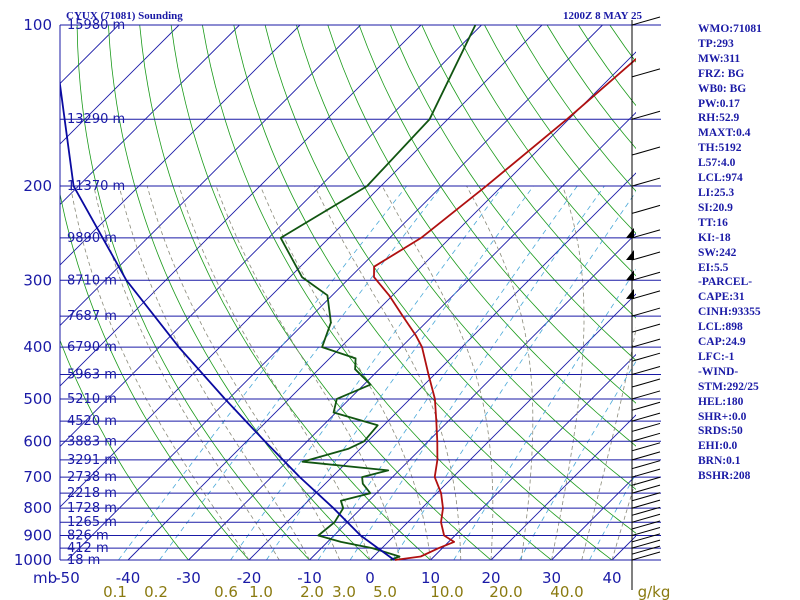 The image size is (800, 600). I want to click on index-line: CAP:24.9, so click(722, 342).